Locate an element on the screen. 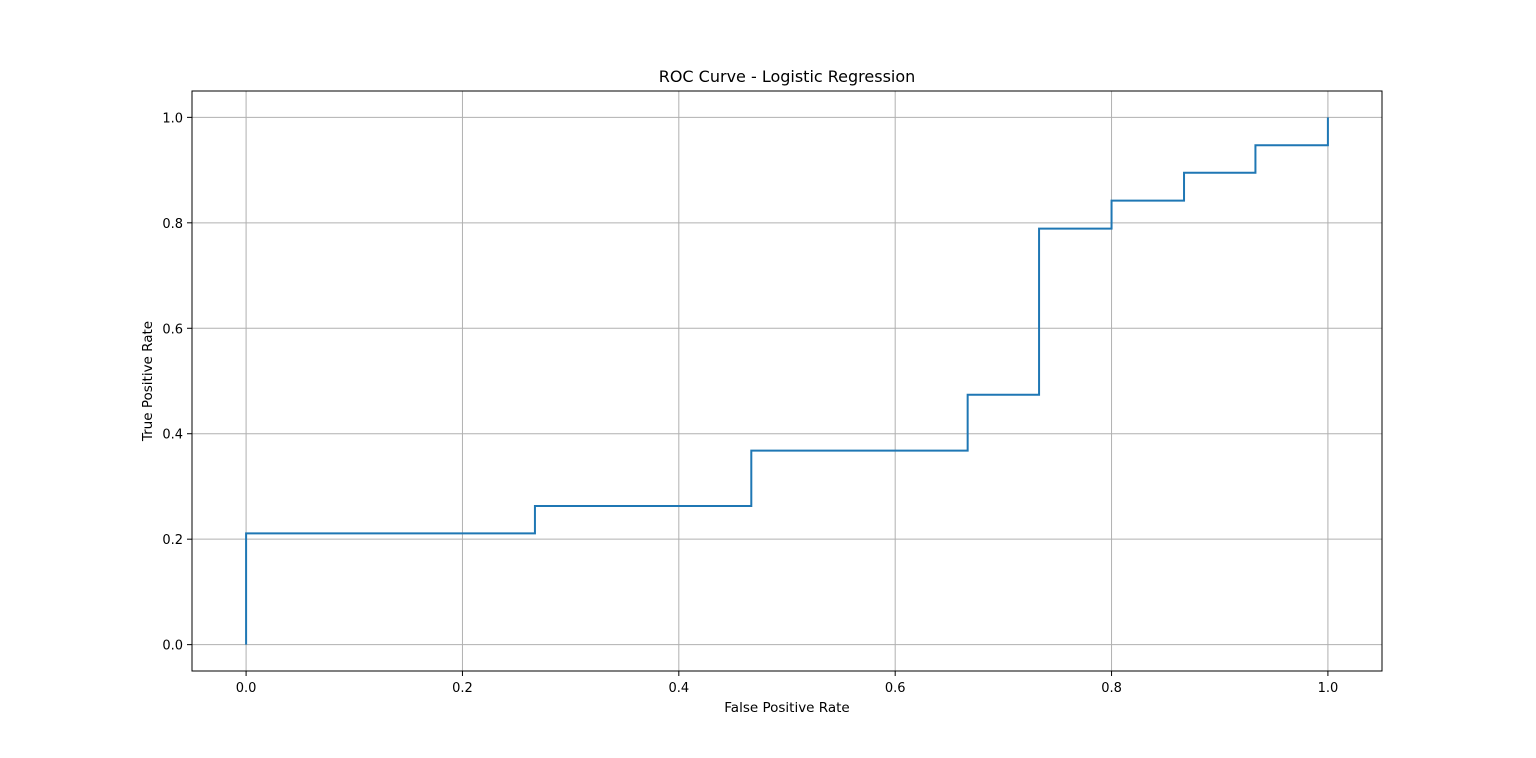  y-tick-label: 1.0 is located at coordinates (172, 118).